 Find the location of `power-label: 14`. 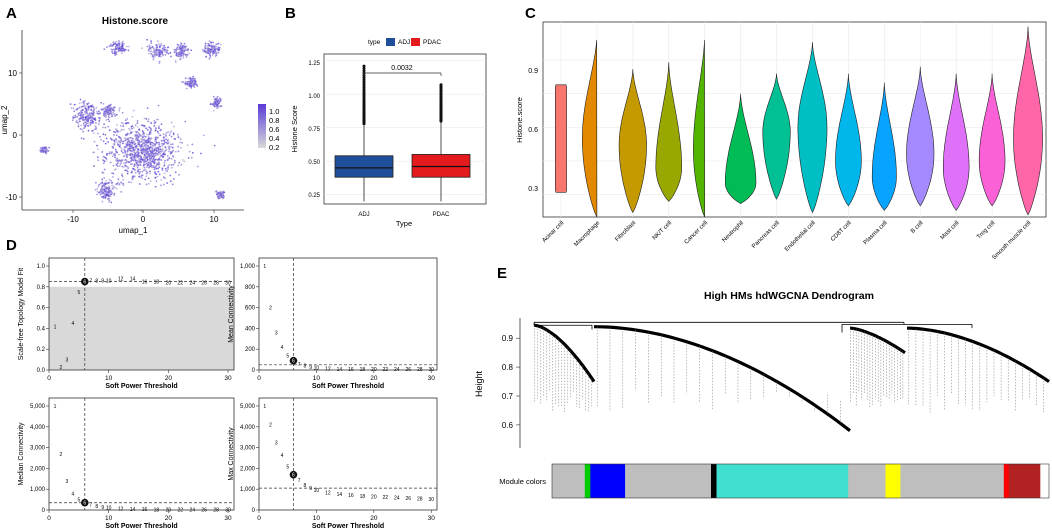

power-label: 14 is located at coordinates (340, 495).